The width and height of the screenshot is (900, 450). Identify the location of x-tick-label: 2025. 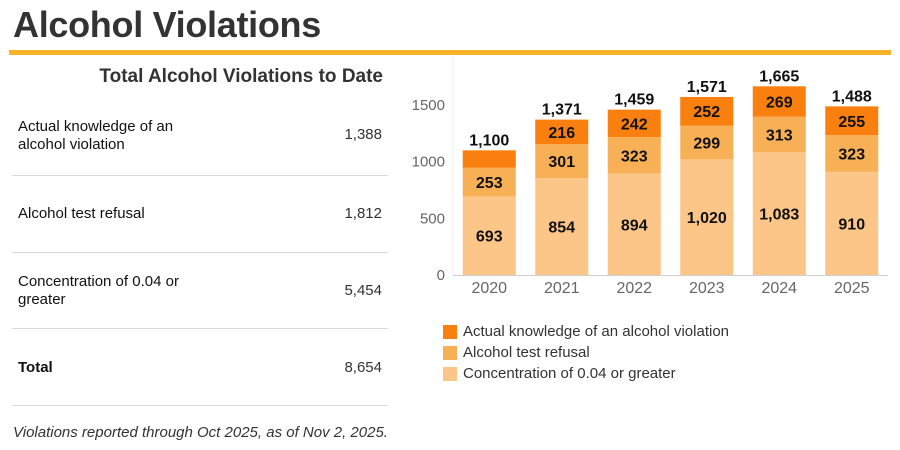
(852, 288).